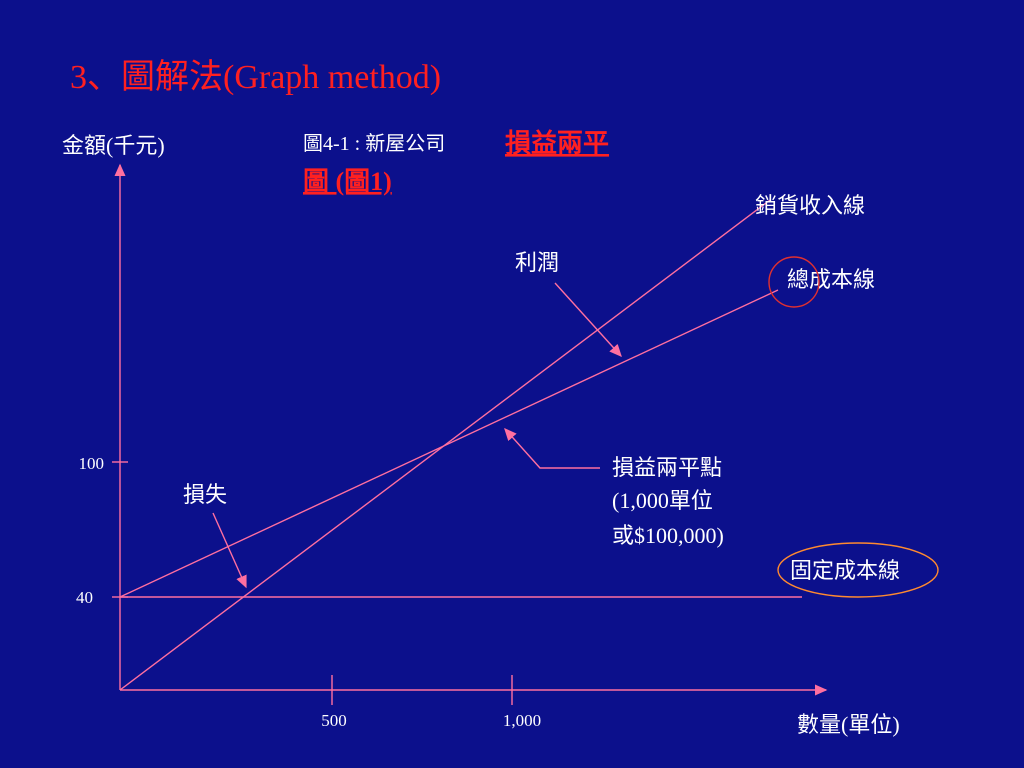 The image size is (1024, 768). Describe the element at coordinates (667, 467) in the screenshot. I see `break-even-label: 損益兩平點` at that location.